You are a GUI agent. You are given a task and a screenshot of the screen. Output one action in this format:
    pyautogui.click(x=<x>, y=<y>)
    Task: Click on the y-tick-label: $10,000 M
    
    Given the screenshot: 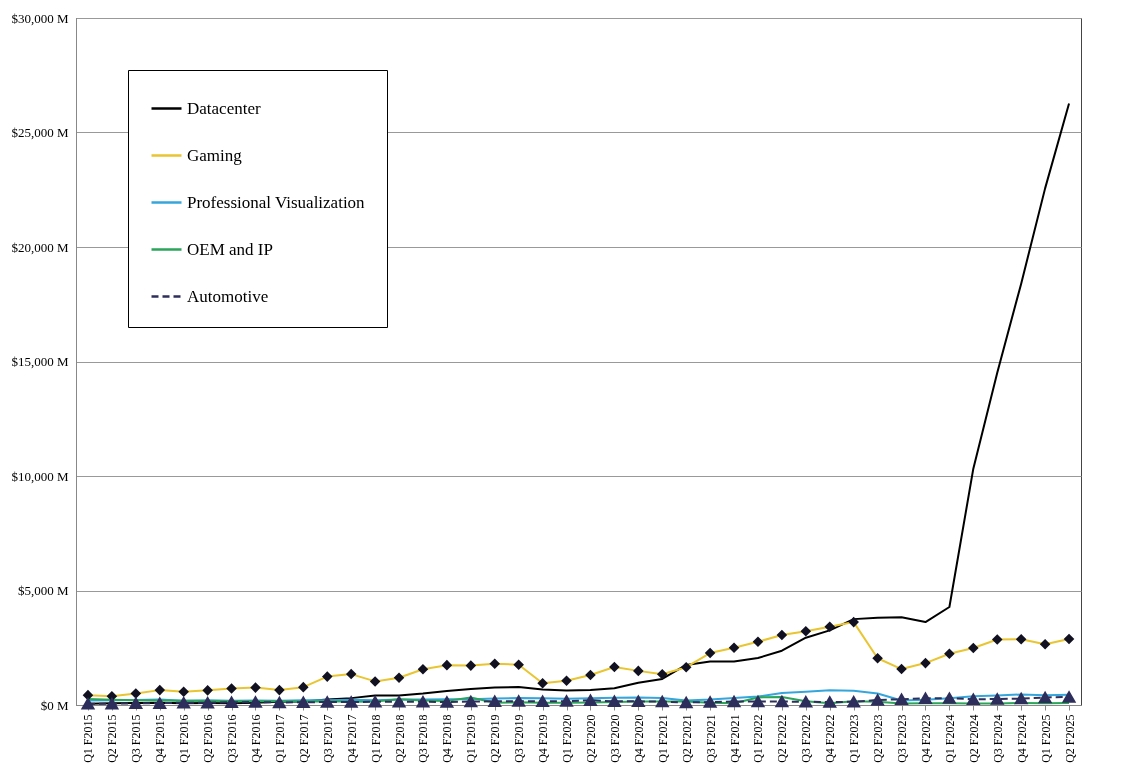 What is the action you would take?
    pyautogui.click(x=40, y=476)
    